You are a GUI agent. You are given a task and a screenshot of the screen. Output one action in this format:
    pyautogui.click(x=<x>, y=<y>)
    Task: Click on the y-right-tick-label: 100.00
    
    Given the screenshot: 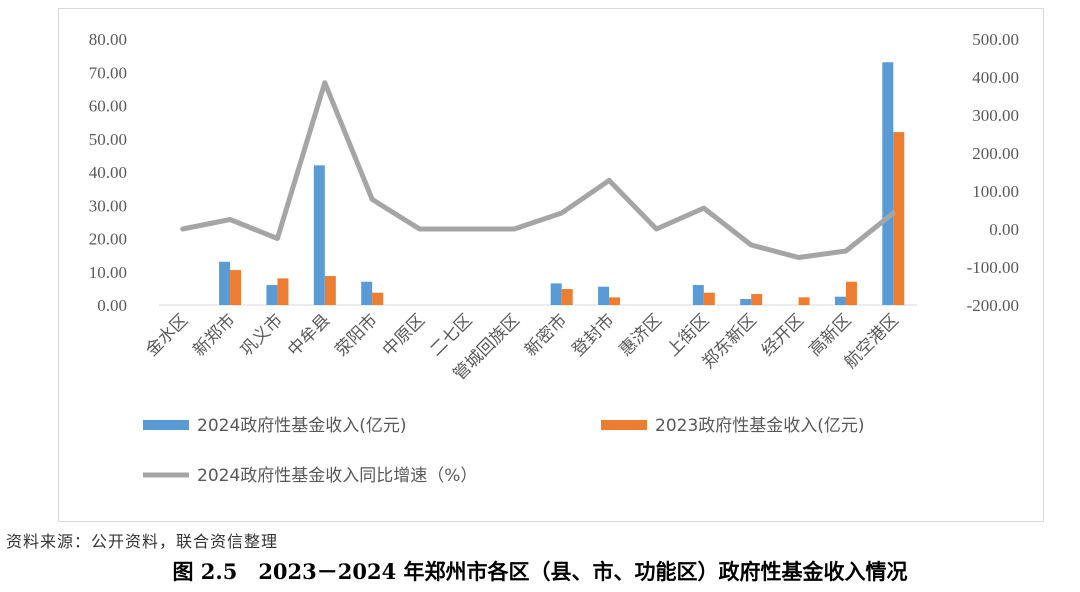 What is the action you would take?
    pyautogui.click(x=995, y=191)
    